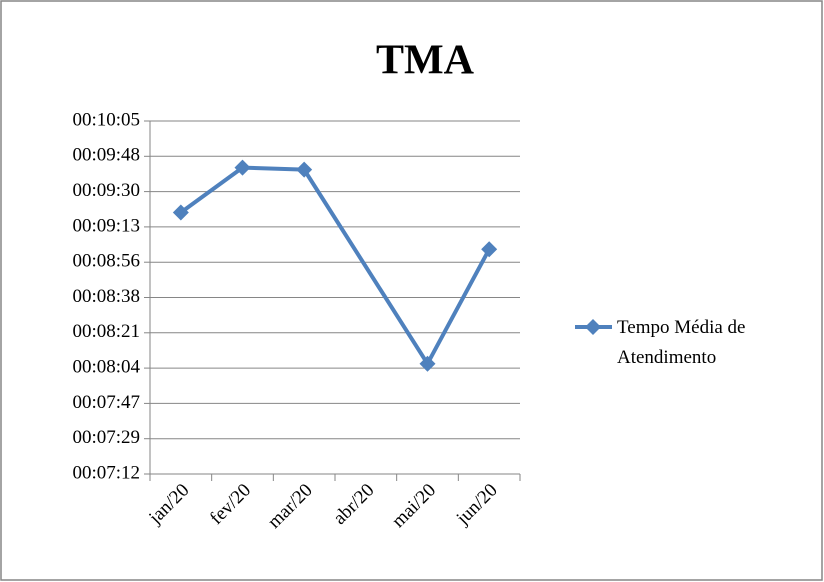 Image resolution: width=824 pixels, height=582 pixels. I want to click on chart-title: TMA, so click(425, 61).